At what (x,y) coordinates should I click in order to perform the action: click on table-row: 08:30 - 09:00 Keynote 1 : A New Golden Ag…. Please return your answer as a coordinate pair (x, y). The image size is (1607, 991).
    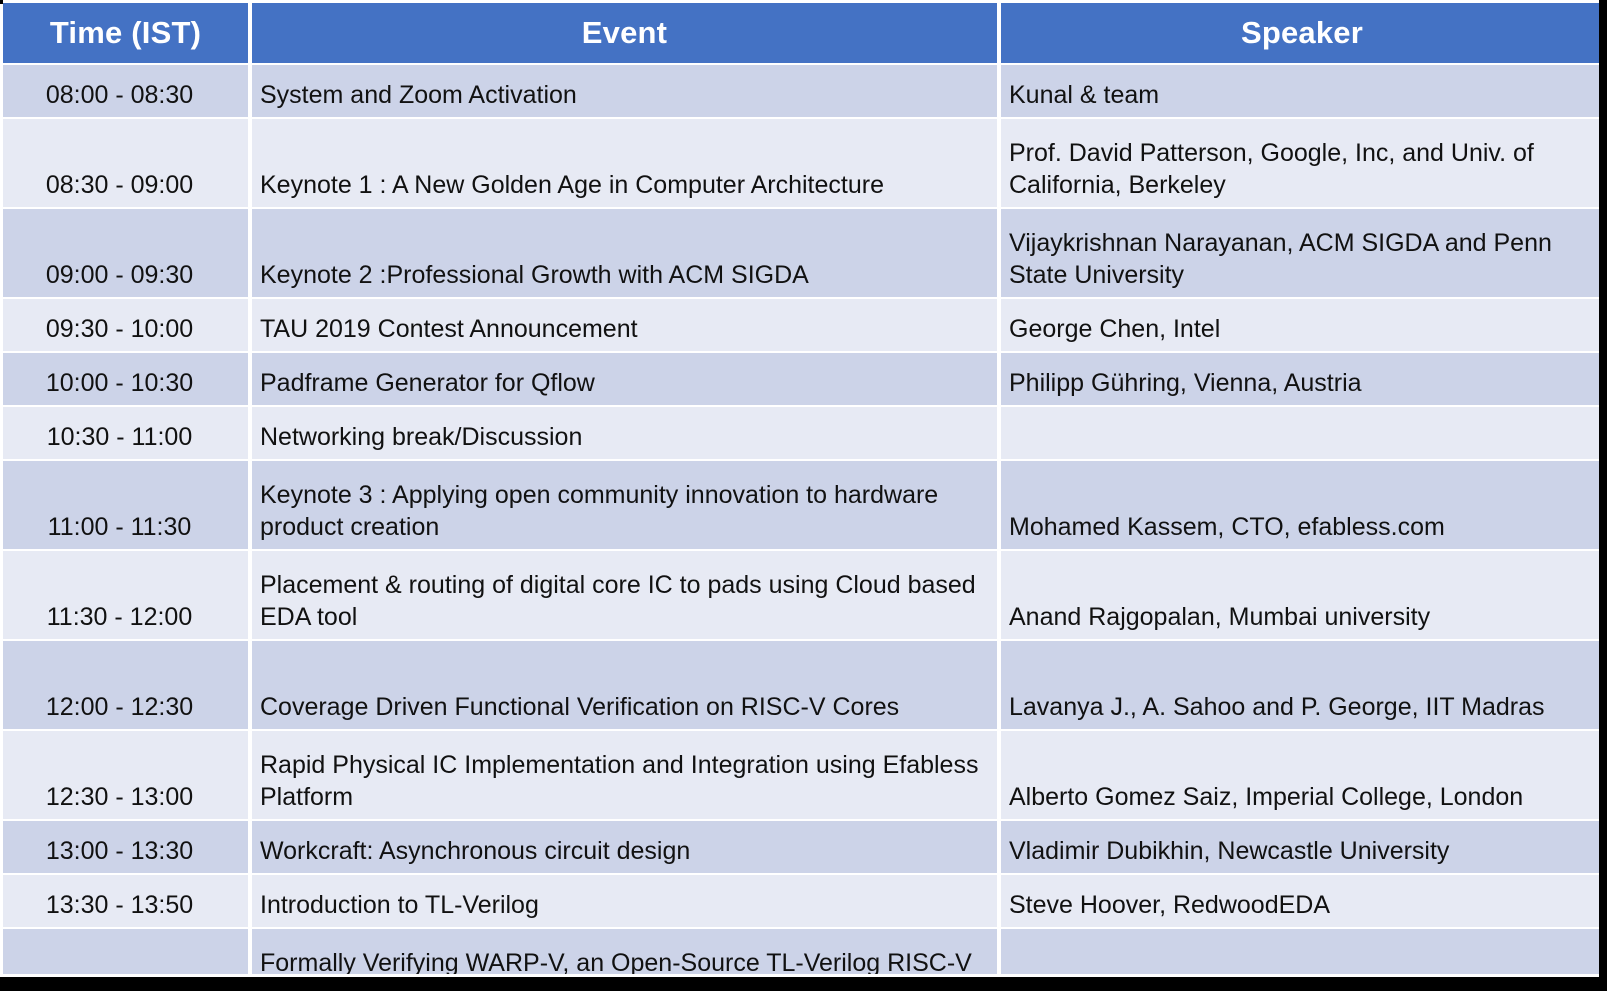
    Looking at the image, I should click on (801, 163).